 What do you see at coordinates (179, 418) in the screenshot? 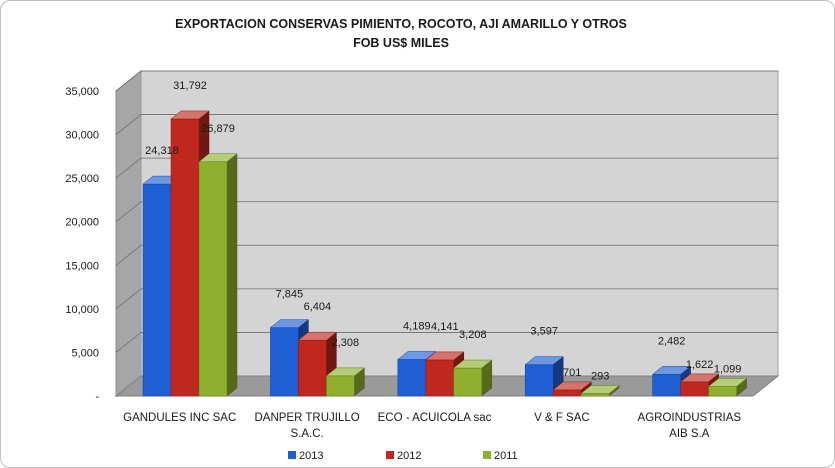
I see `x-category-label: GANDULES INC SAC` at bounding box center [179, 418].